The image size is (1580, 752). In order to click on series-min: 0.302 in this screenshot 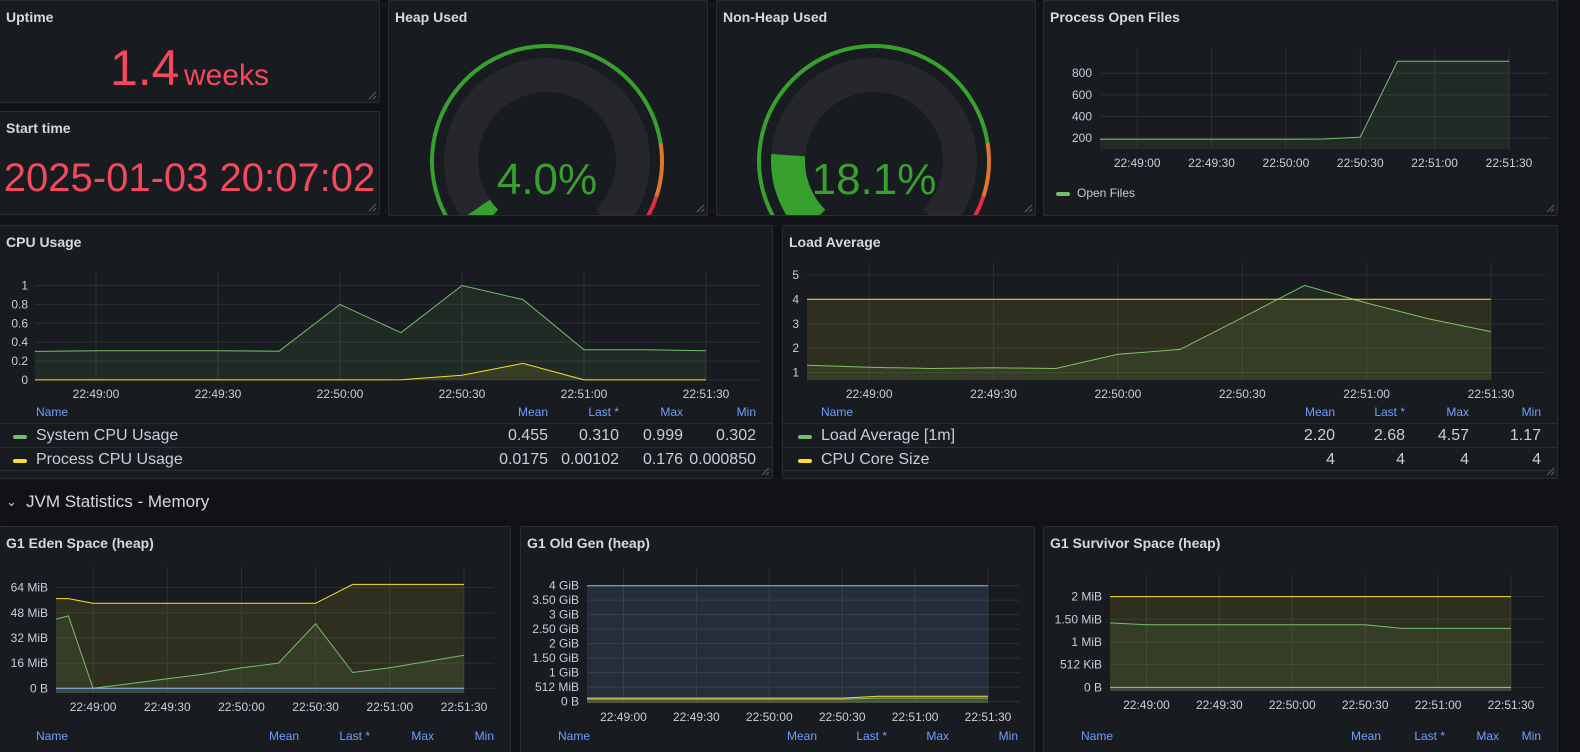, I will do `click(735, 435)`.